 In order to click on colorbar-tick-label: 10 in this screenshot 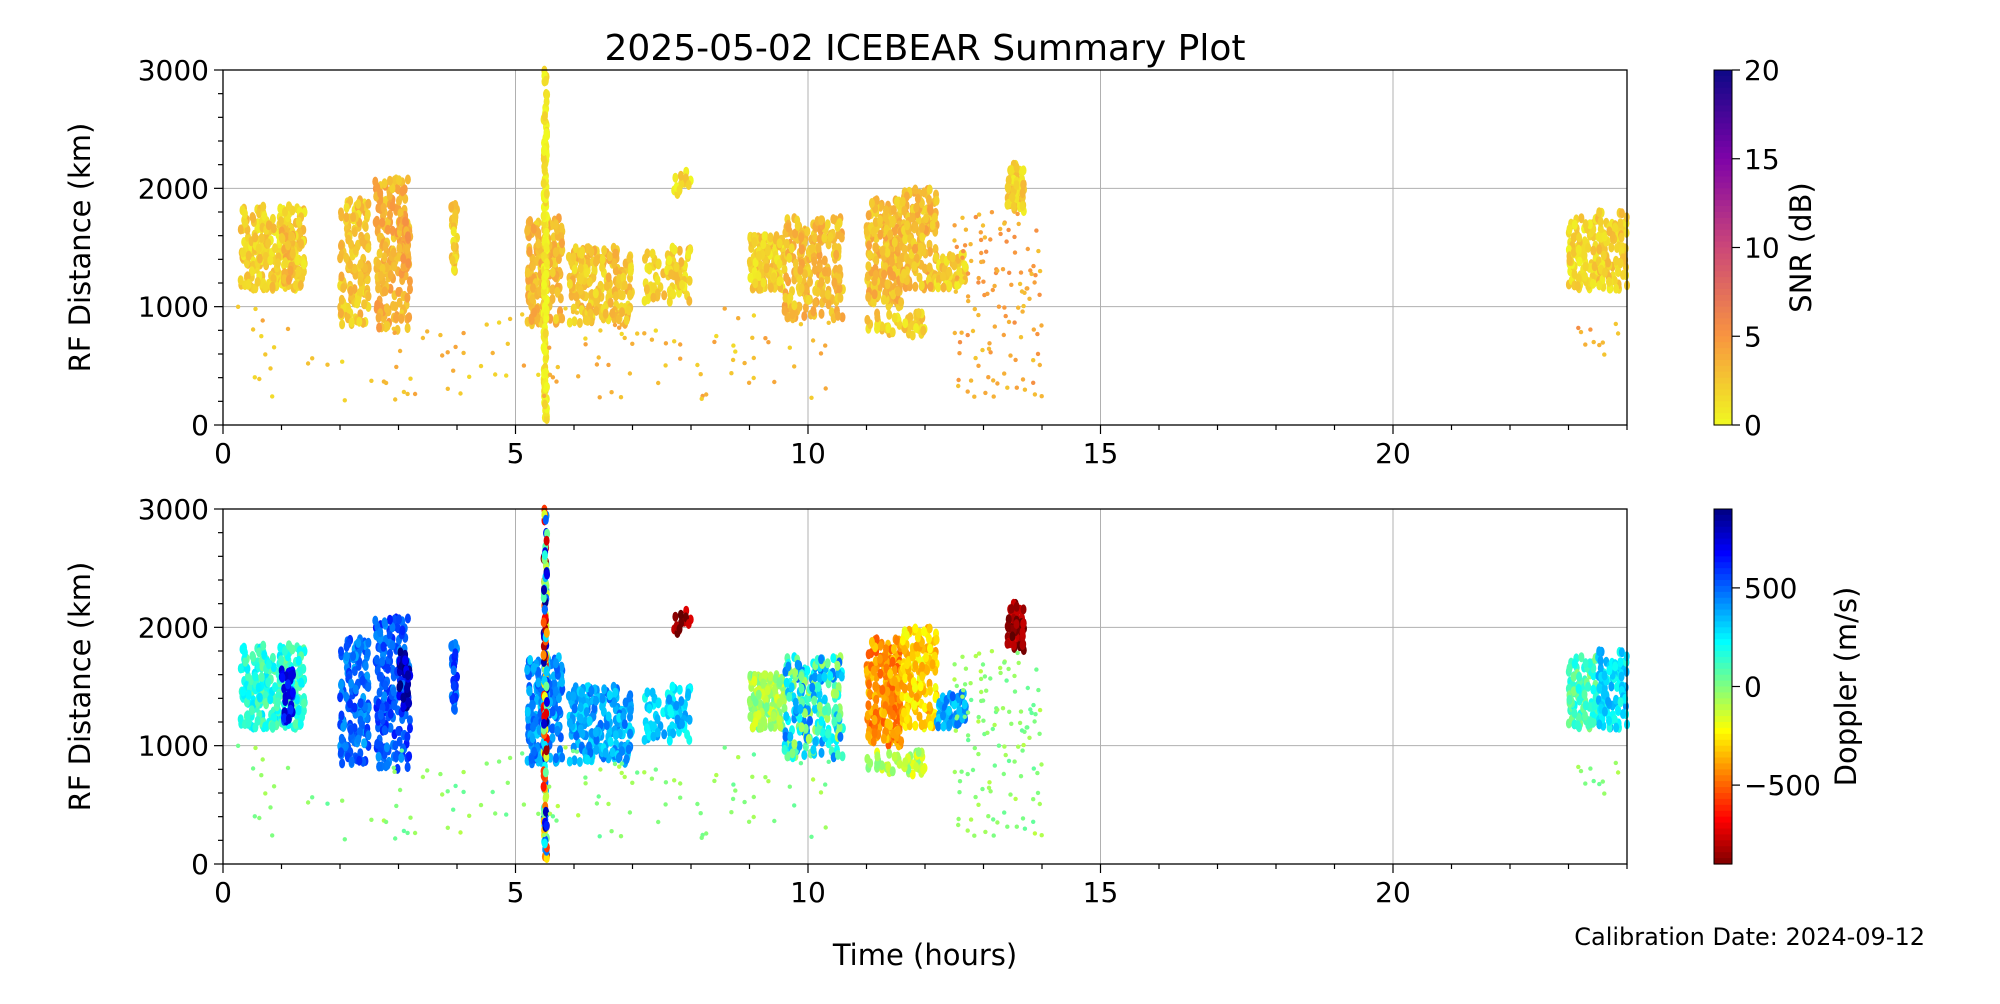, I will do `click(1762, 248)`.